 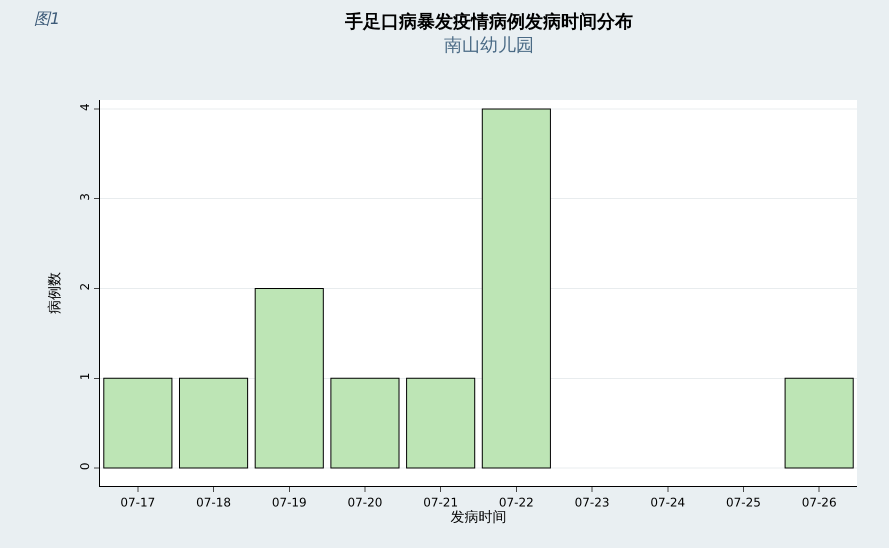 I want to click on y-tick-label: 4, so click(x=85, y=107).